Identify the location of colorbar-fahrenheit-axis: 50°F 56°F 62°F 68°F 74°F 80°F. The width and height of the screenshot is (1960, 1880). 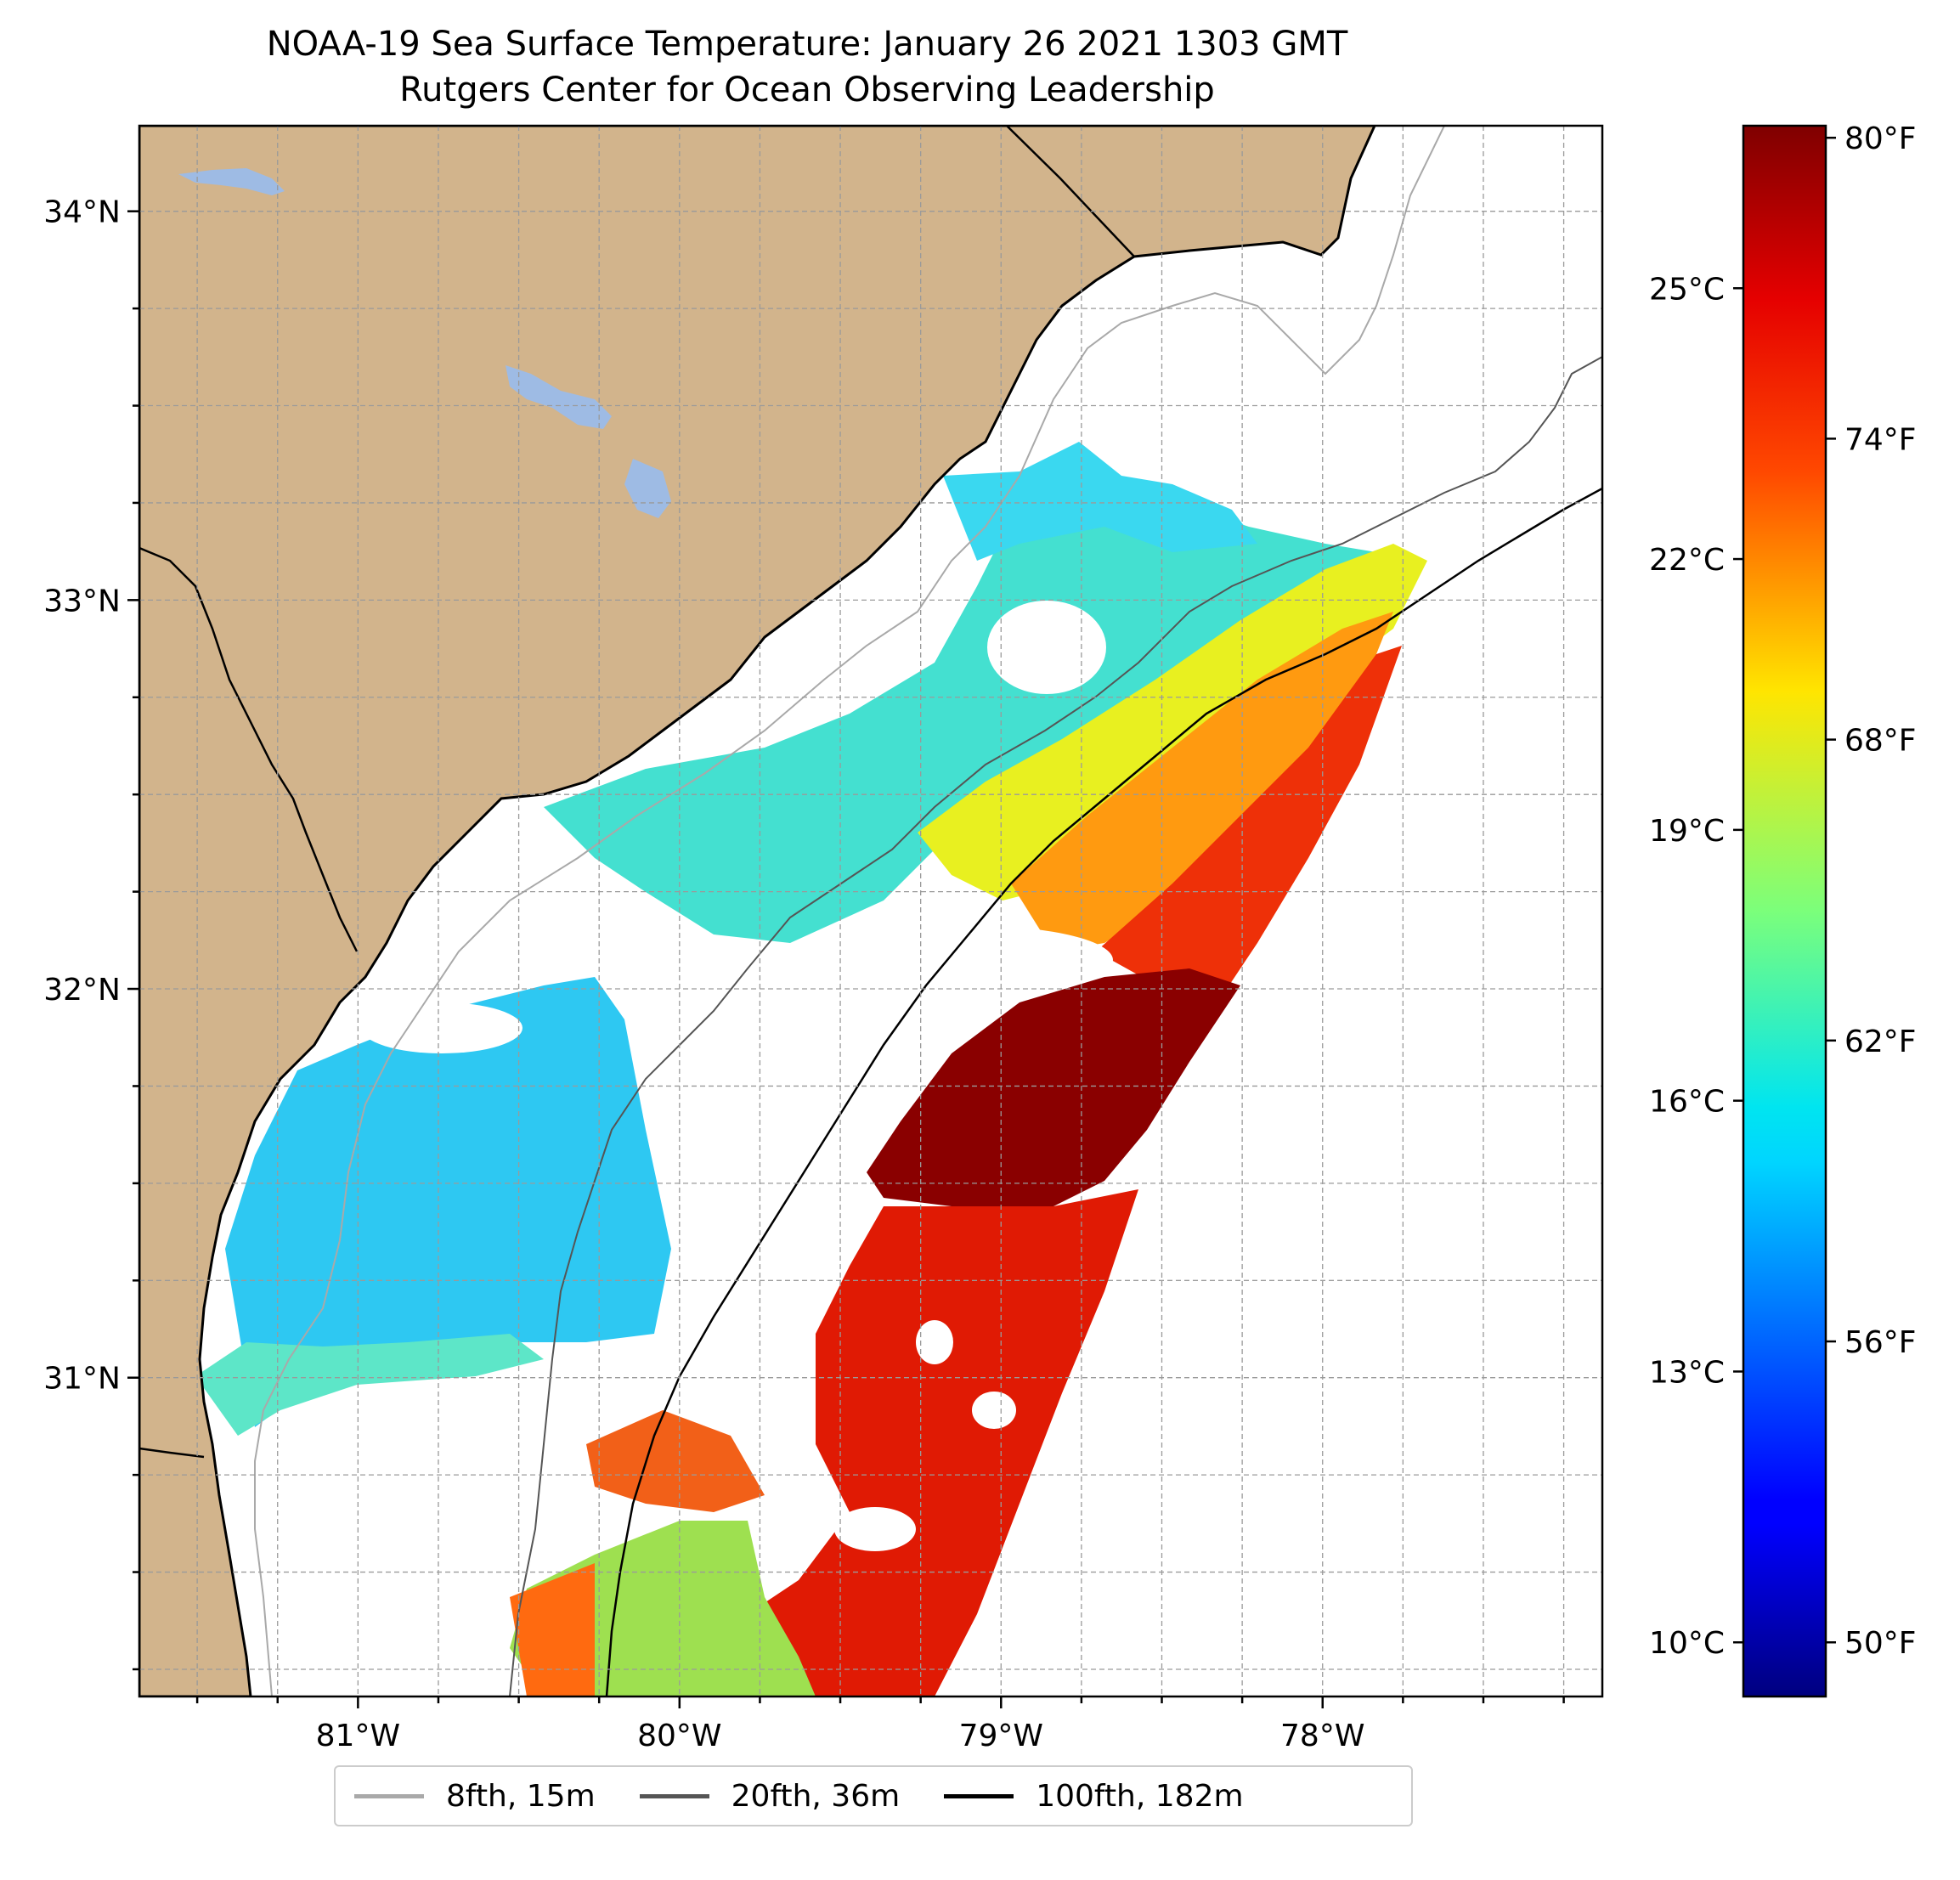
(1872, 891).